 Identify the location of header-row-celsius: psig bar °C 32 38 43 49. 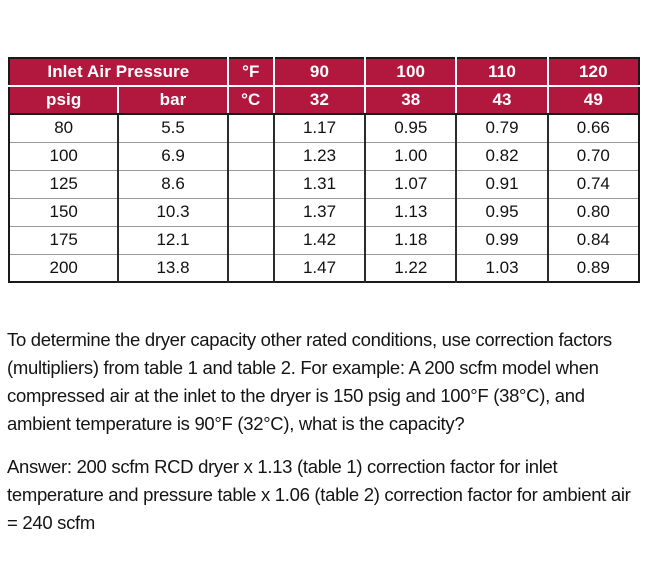
(324, 100).